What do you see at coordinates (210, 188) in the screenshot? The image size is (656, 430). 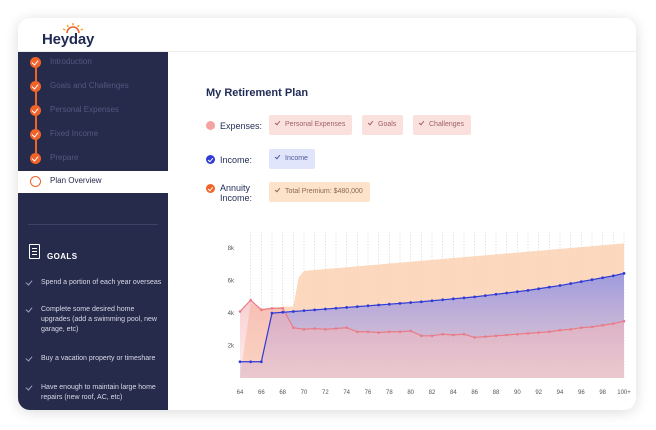 I see `annuity-check-icon` at bounding box center [210, 188].